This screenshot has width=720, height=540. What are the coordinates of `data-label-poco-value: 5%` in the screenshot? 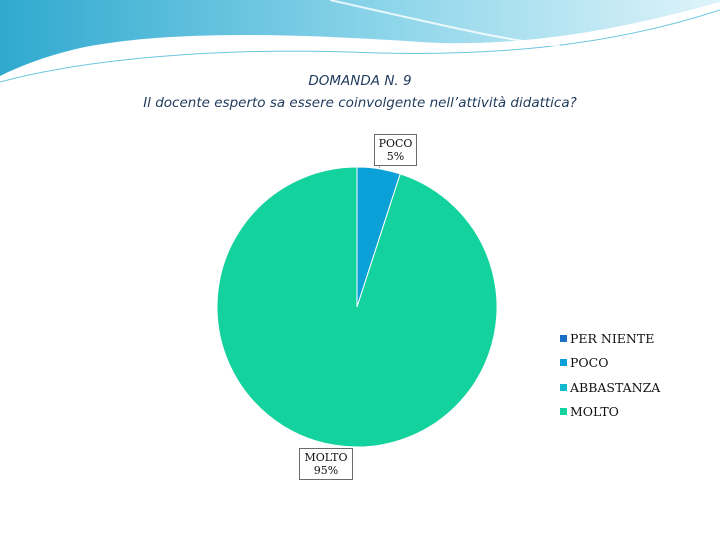 It's located at (395, 156).